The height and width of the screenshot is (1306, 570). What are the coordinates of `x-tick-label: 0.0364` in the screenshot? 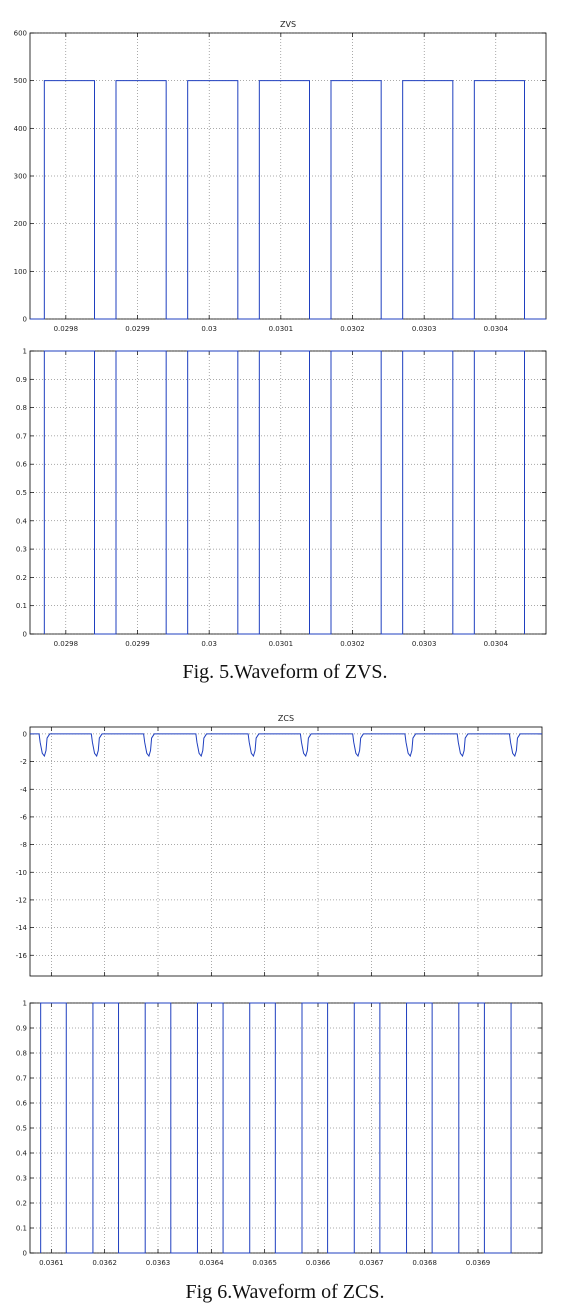 It's located at (211, 1263).